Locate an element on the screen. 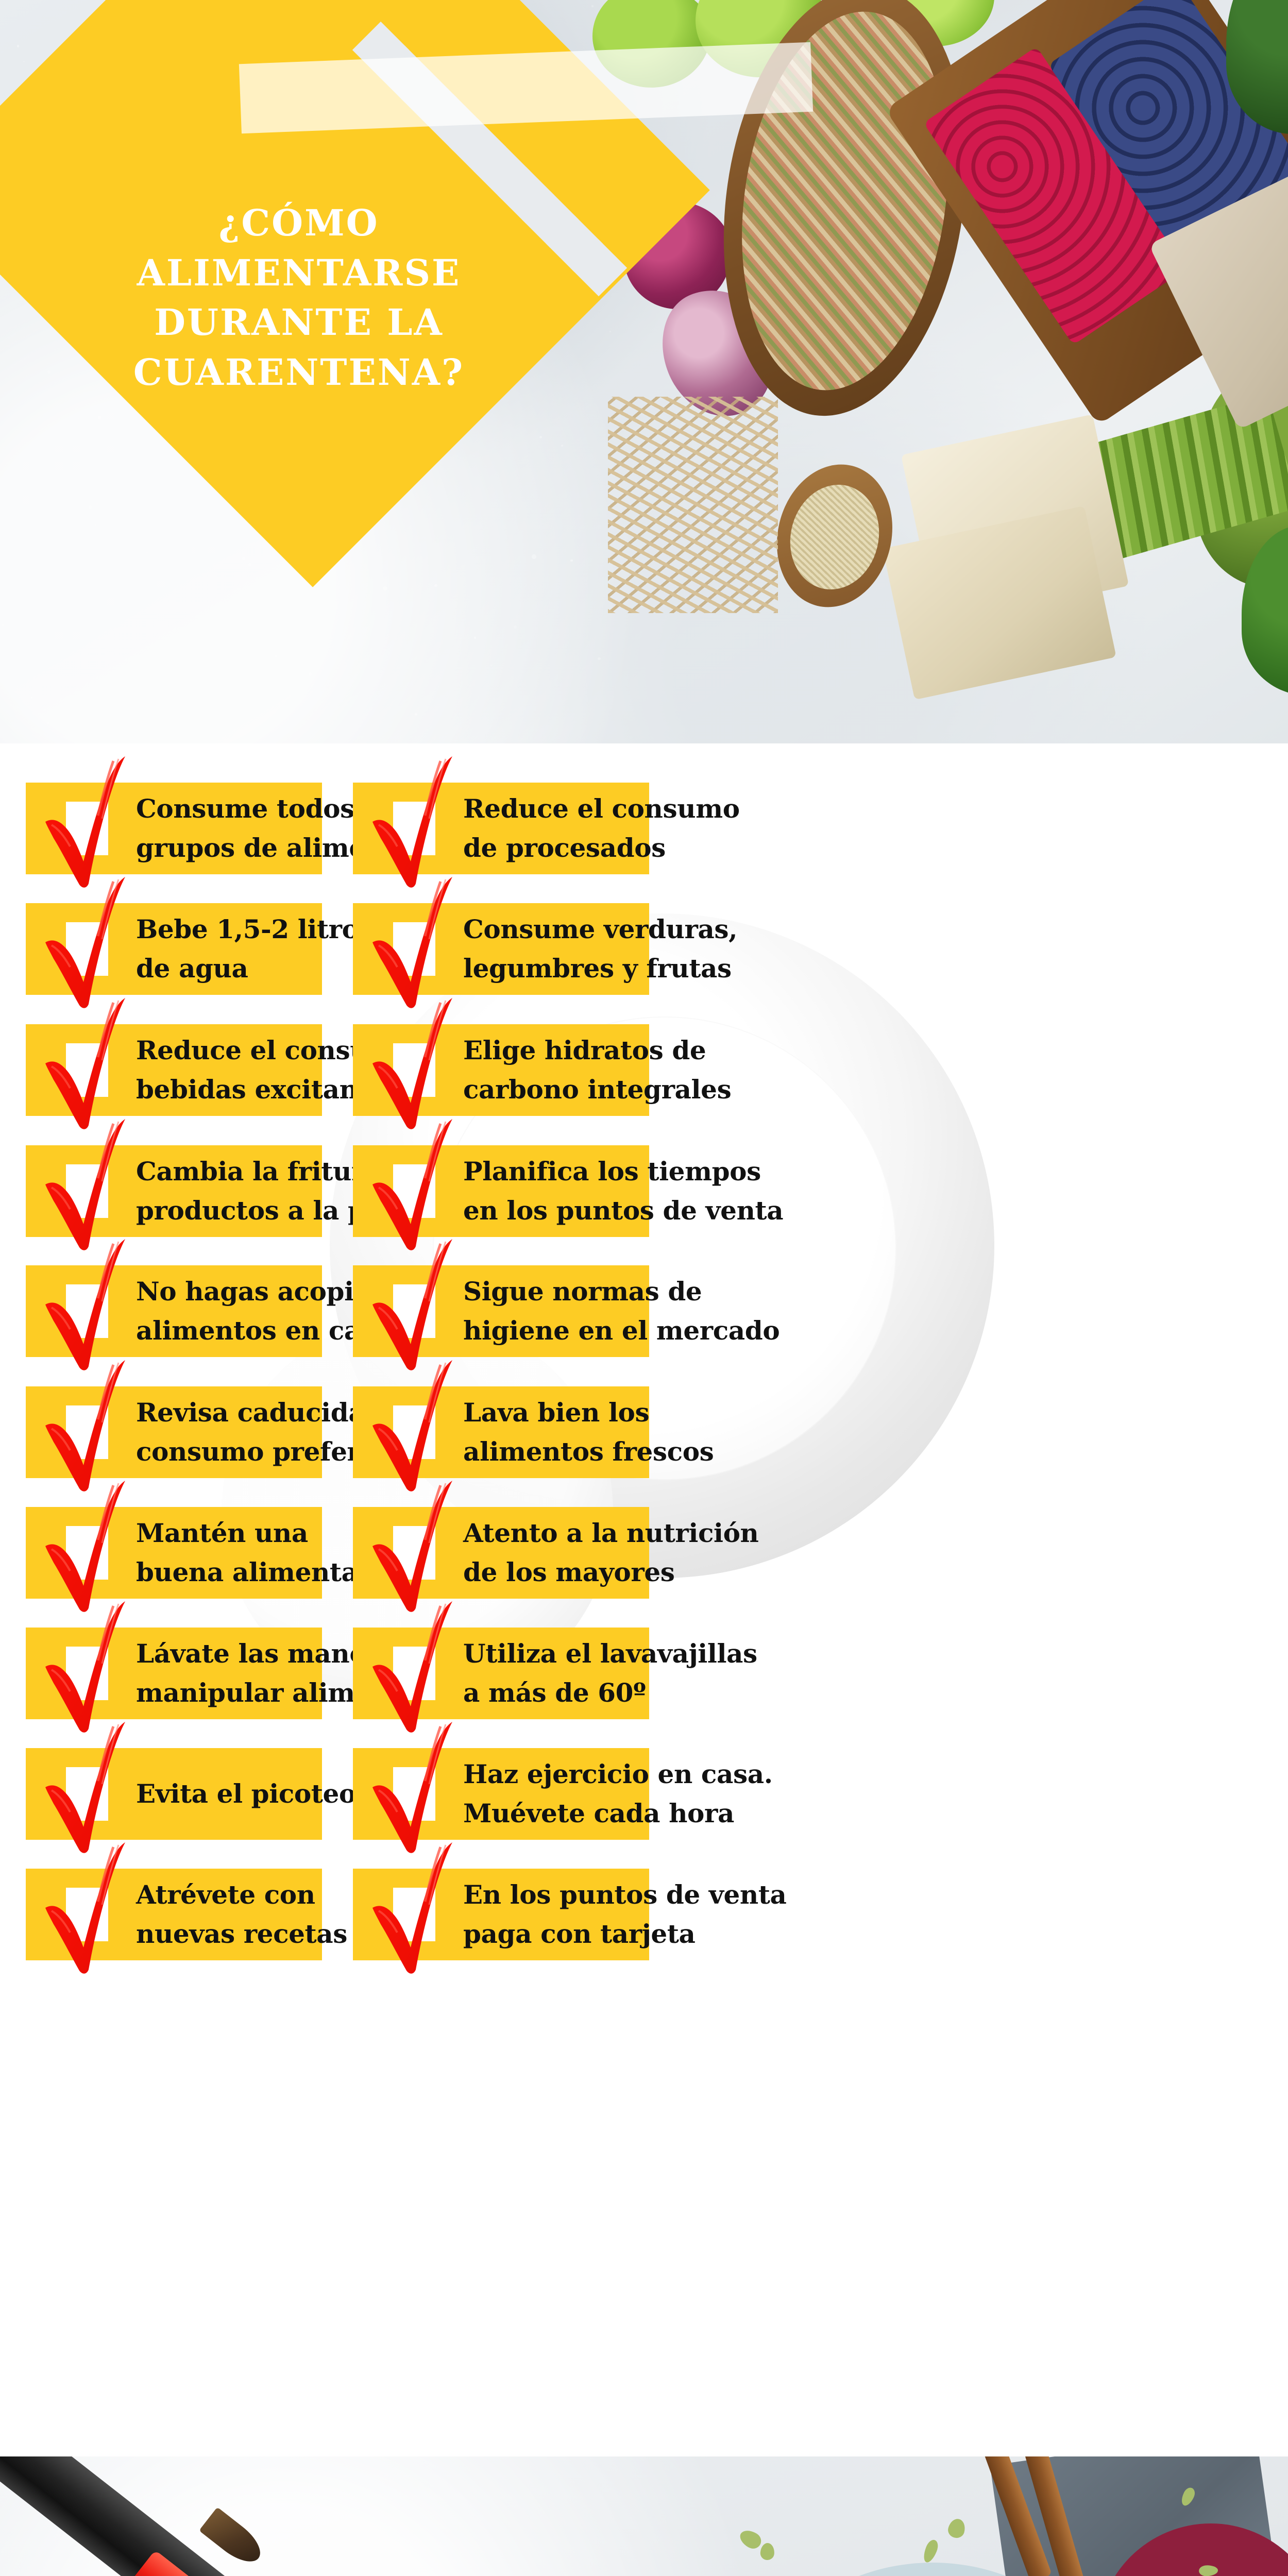 This screenshot has width=1288, height=2576. checklist-card: En los puntos de venta paga con tarjeta is located at coordinates (570, 1908).